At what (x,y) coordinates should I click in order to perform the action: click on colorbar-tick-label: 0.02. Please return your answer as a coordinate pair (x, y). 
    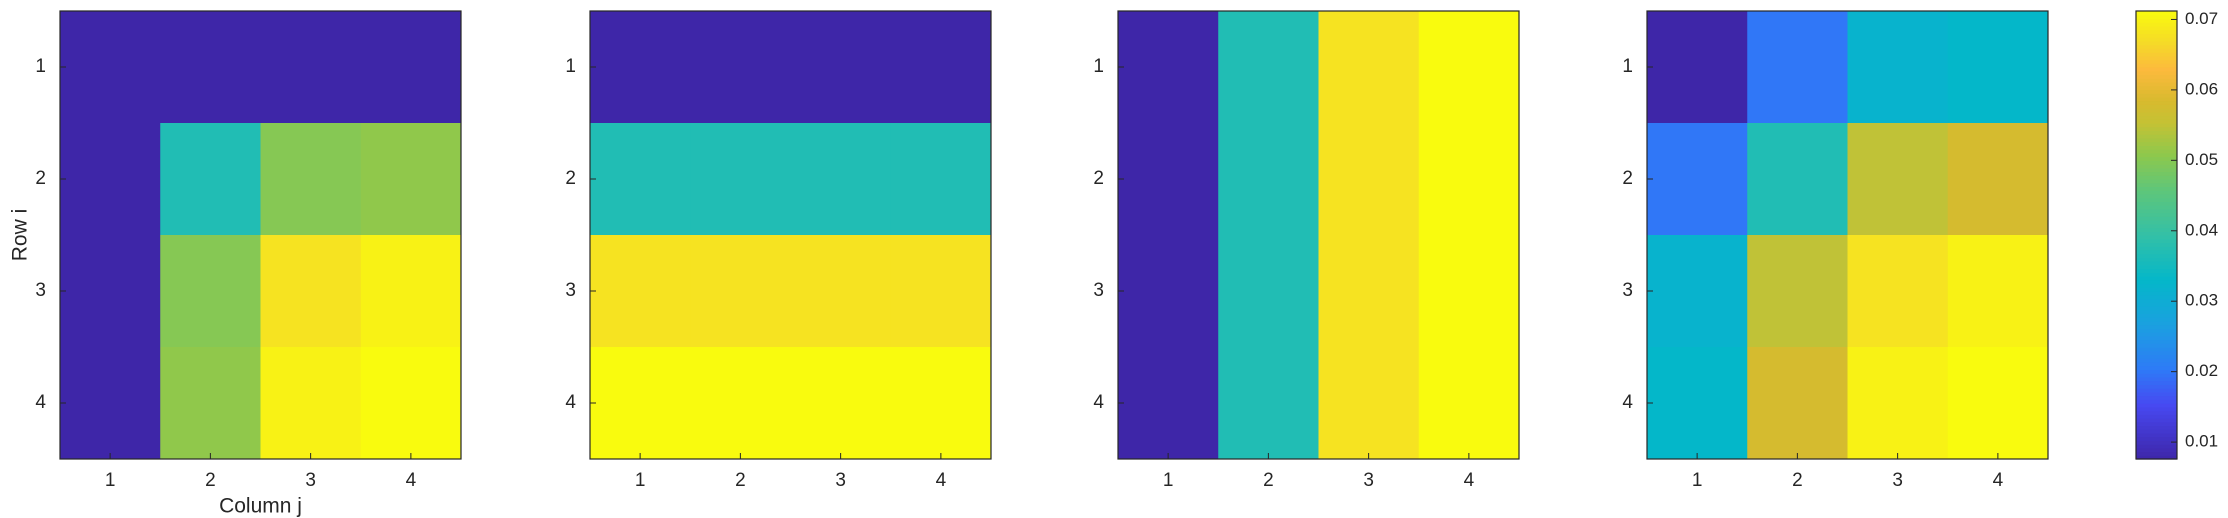
    Looking at the image, I should click on (2201, 370).